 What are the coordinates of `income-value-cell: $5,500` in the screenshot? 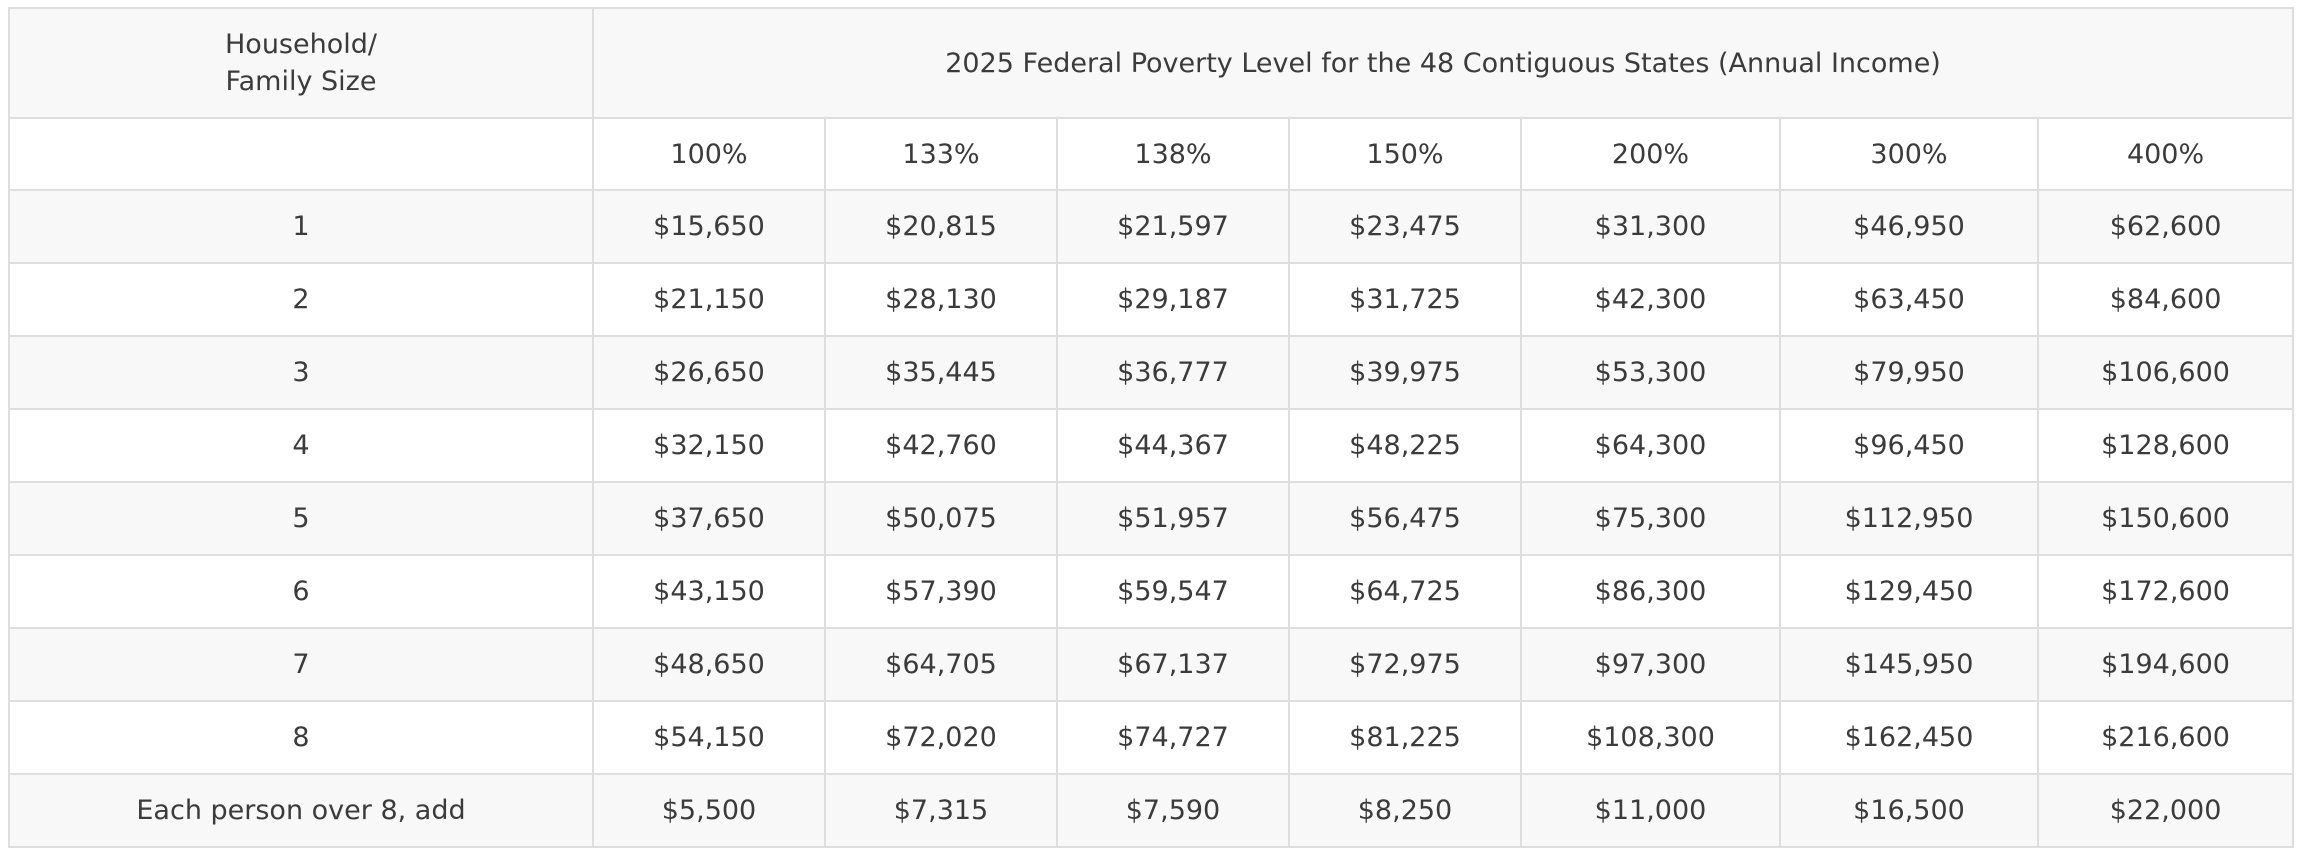 It's located at (709, 810).